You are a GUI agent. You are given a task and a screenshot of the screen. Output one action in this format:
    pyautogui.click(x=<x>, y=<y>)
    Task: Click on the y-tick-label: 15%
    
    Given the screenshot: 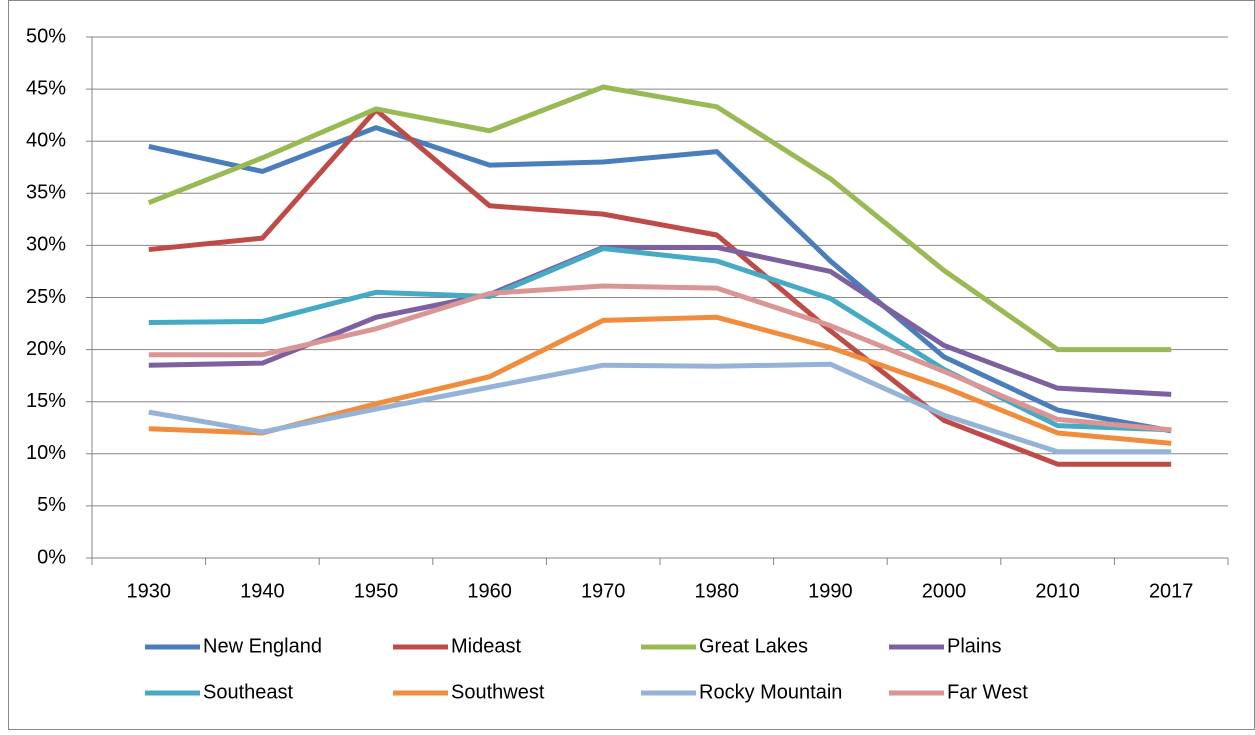 What is the action you would take?
    pyautogui.click(x=46, y=401)
    